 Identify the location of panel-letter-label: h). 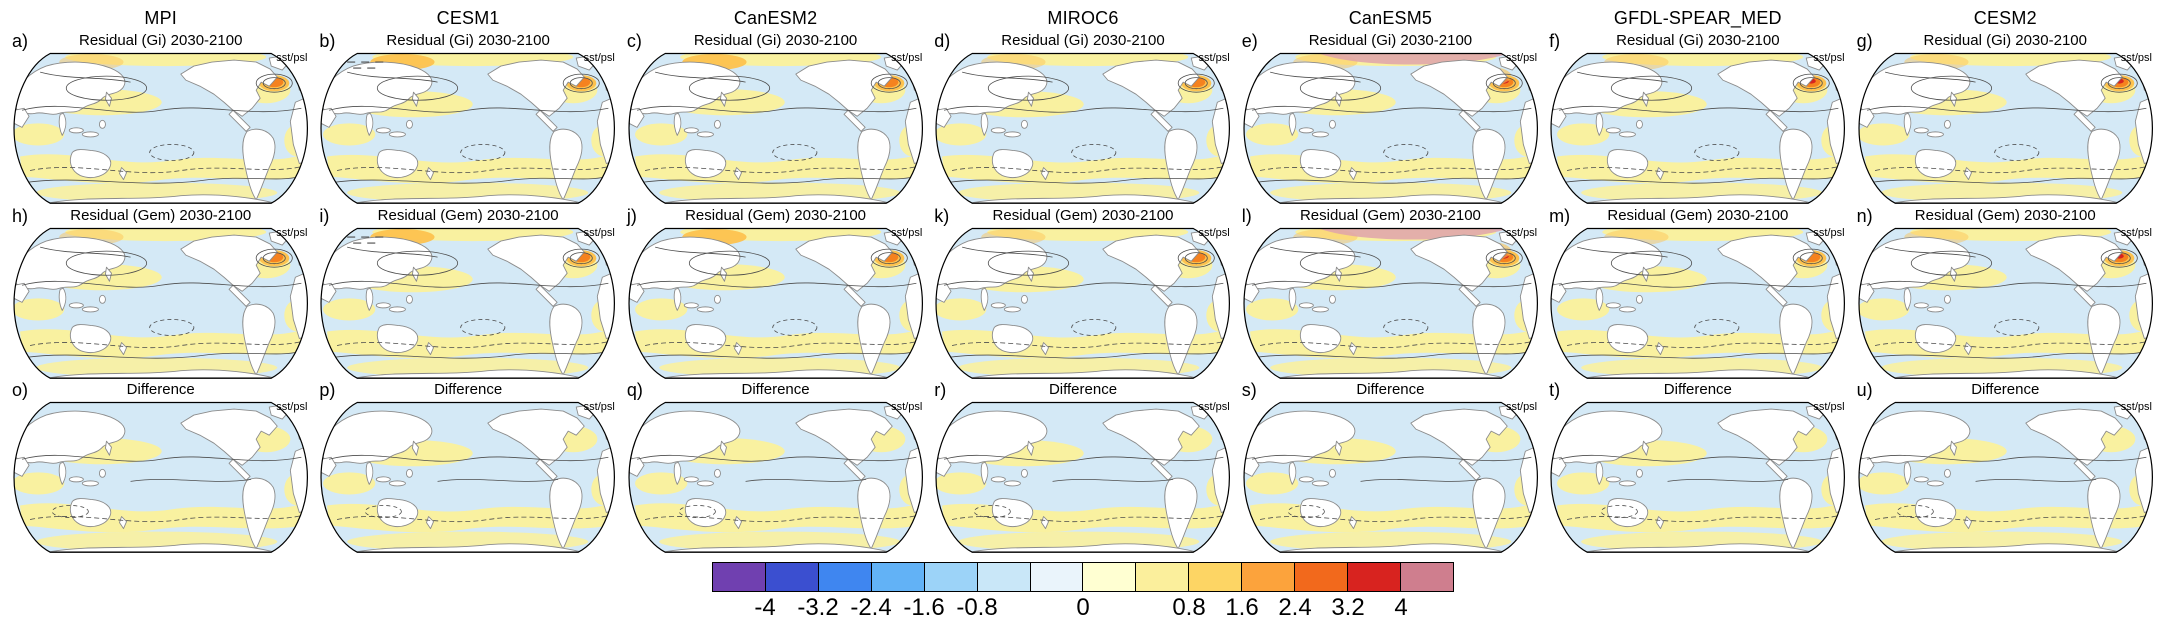
(20, 215).